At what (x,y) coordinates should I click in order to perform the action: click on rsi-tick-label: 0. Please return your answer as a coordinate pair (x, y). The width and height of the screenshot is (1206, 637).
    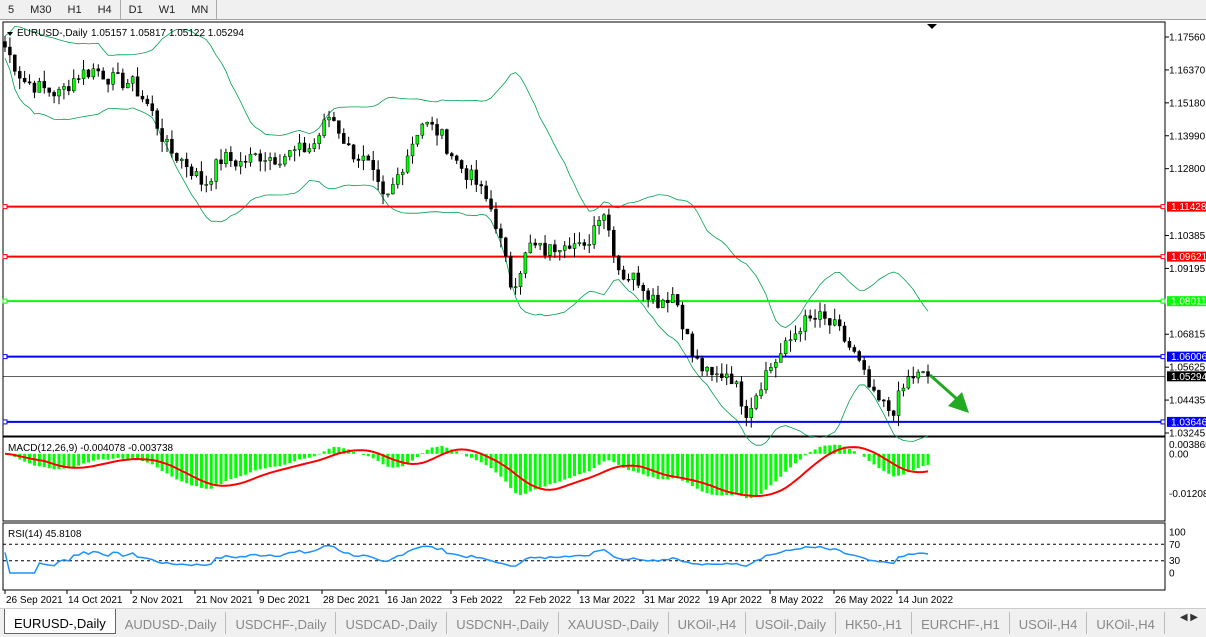
    Looking at the image, I should click on (1172, 574).